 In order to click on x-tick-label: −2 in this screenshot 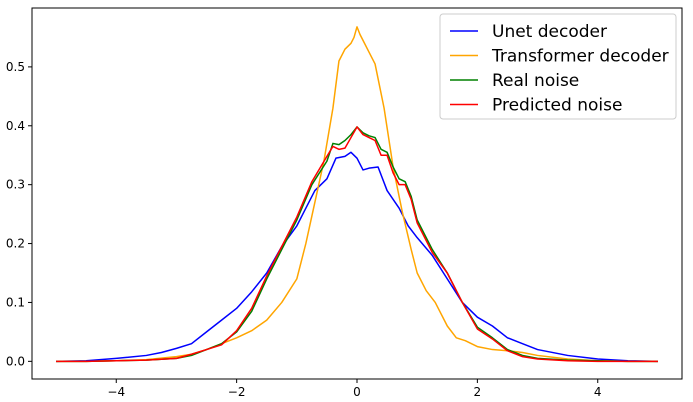, I will do `click(237, 392)`.